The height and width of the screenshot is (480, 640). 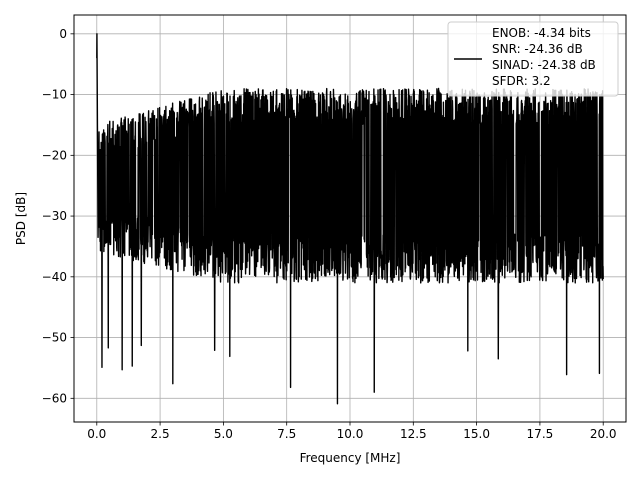 I want to click on y-tick-label: −10, so click(x=54, y=95).